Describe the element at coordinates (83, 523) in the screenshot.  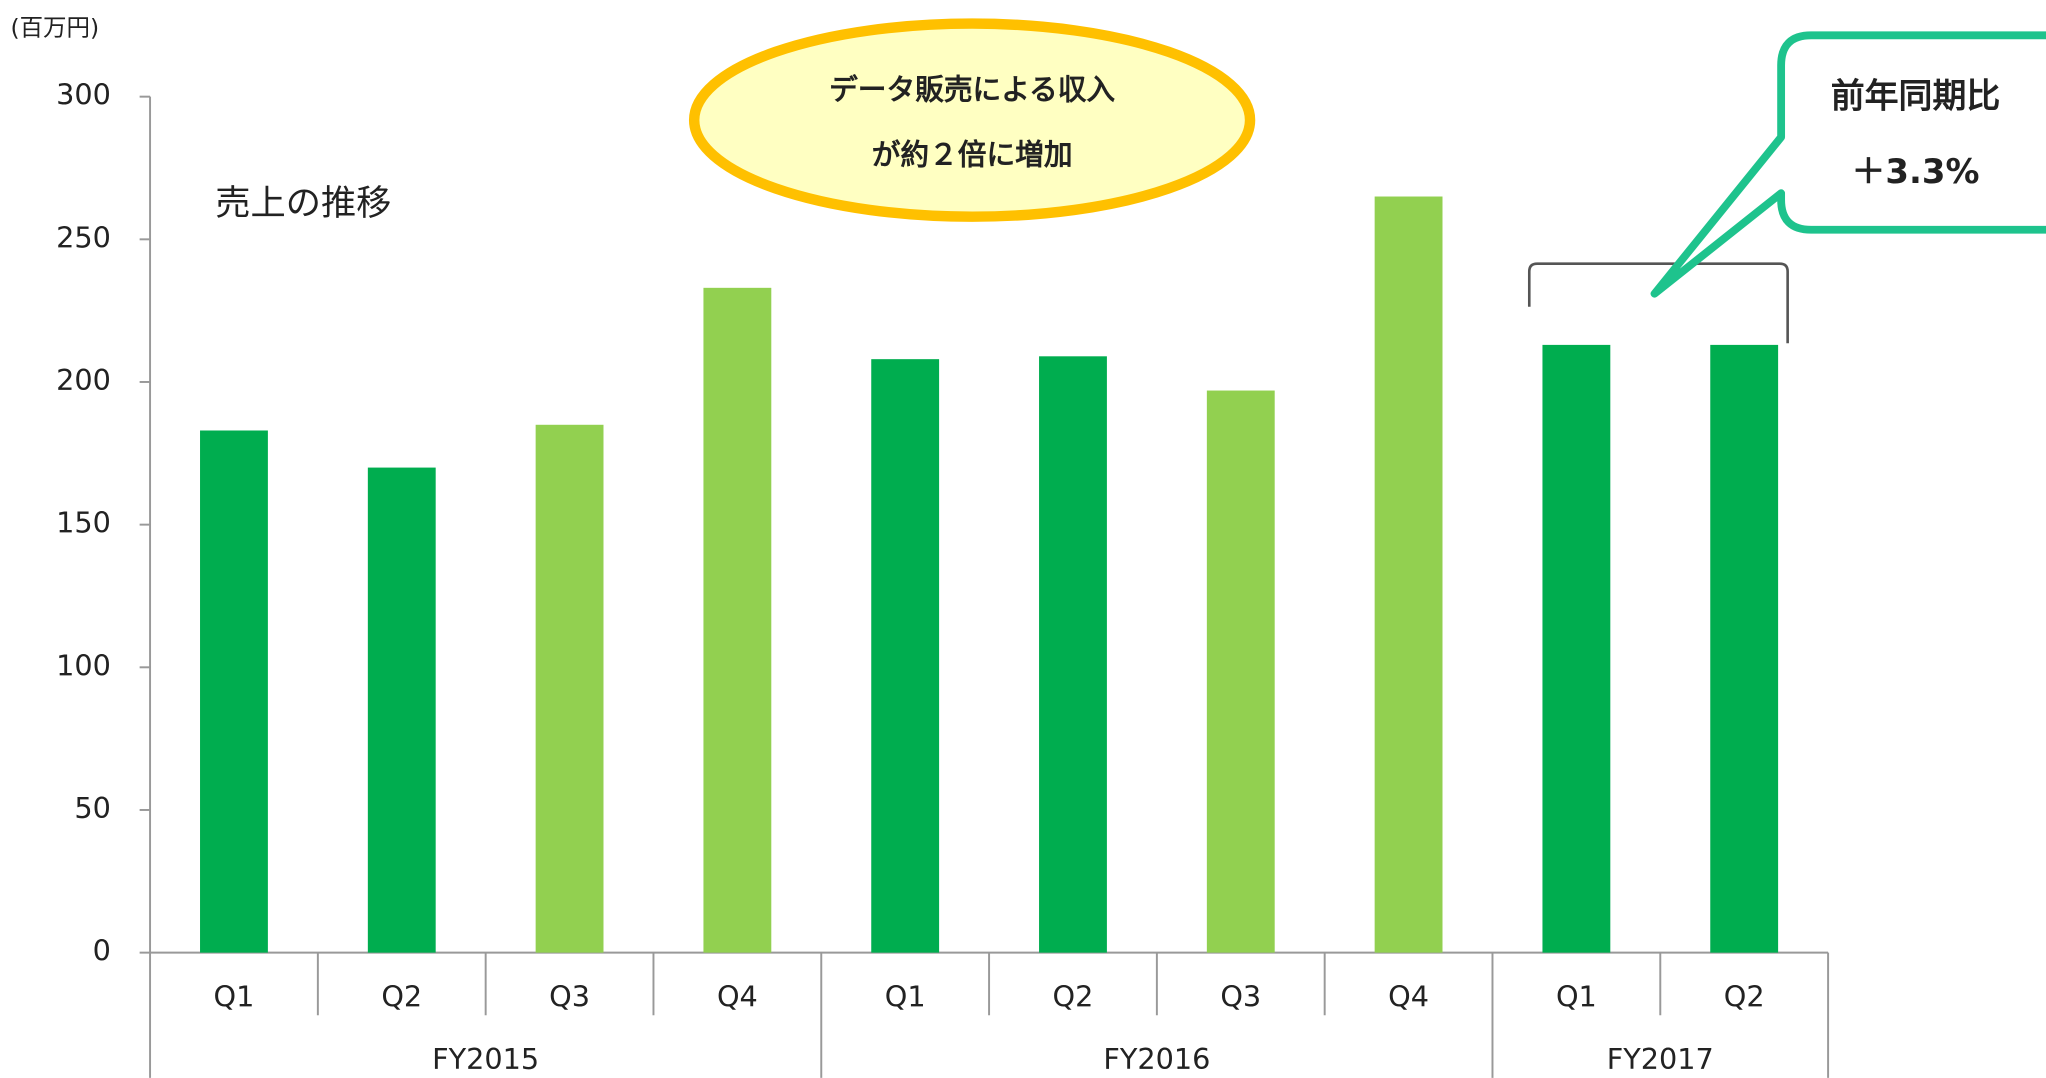
I see `y-tick-label: 150` at that location.